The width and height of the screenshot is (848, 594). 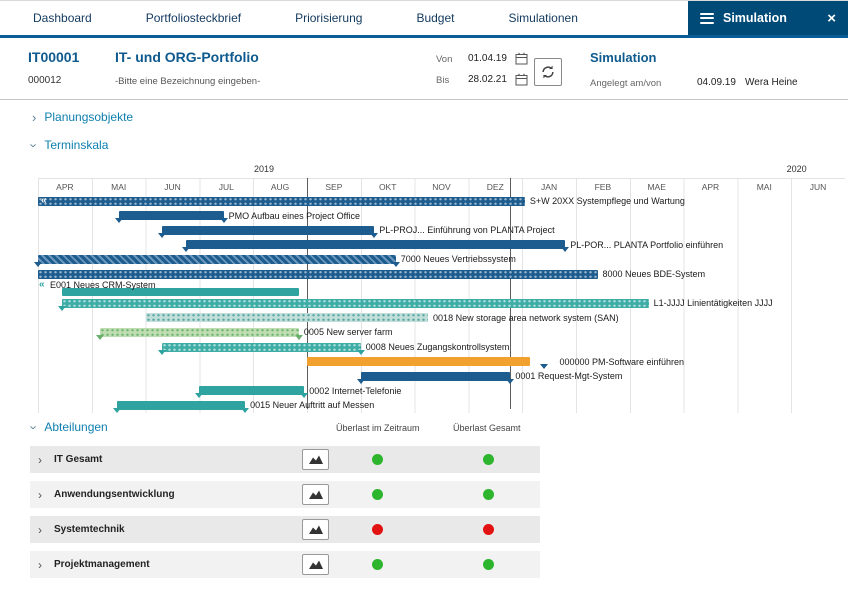 I want to click on section-planungsobjekte: › Planungsobjekte, so click(x=82, y=117).